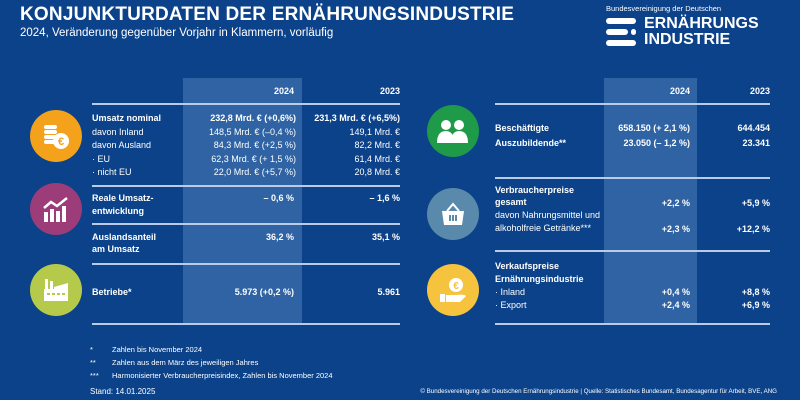 The image size is (800, 400). What do you see at coordinates (94, 375) in the screenshot?
I see `footnote-mark: ***` at bounding box center [94, 375].